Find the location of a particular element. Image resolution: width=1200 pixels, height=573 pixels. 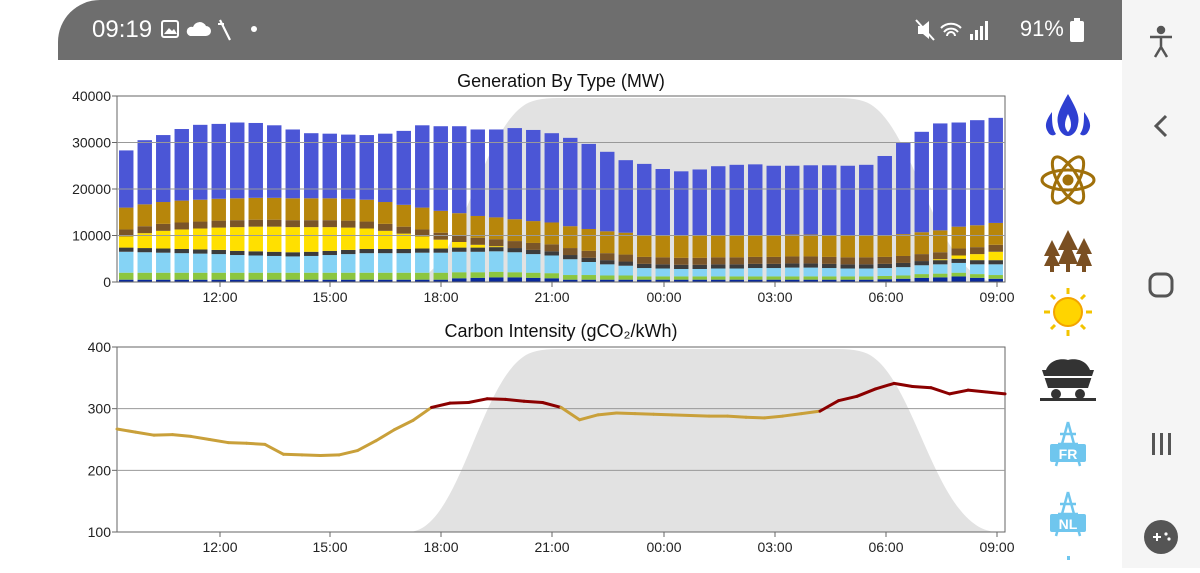

recents-icon is located at coordinates (1161, 444).